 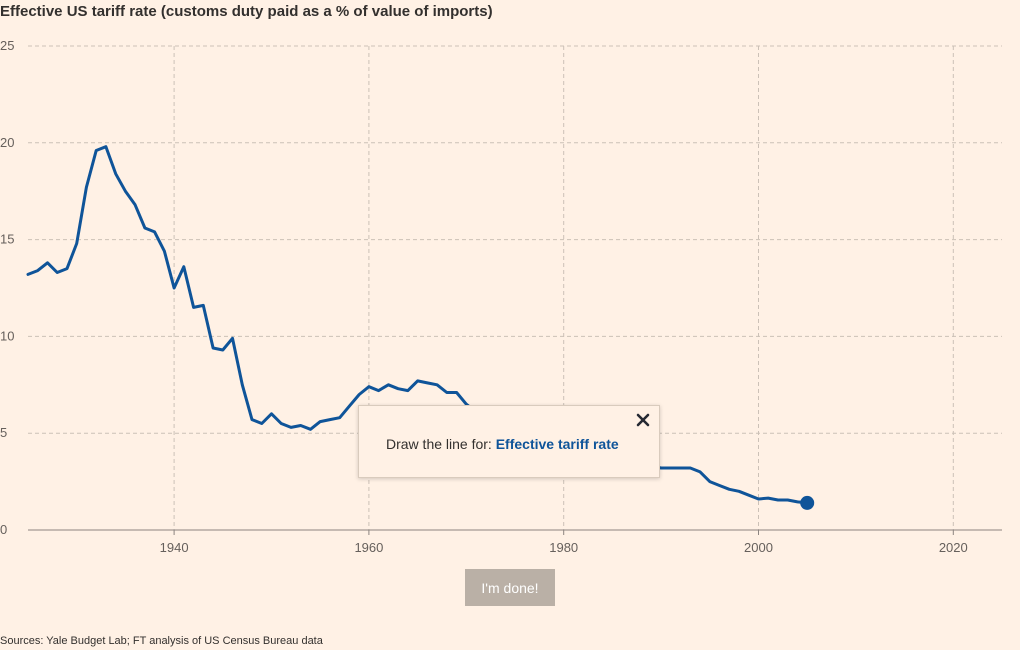 I want to click on popup-series-name: Effective tariff rate, so click(x=557, y=444).